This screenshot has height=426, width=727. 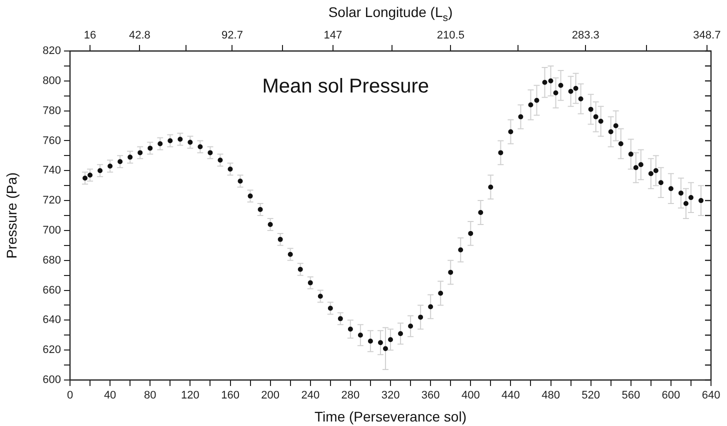 What do you see at coordinates (70, 396) in the screenshot?
I see `x-tick-label: 0` at bounding box center [70, 396].